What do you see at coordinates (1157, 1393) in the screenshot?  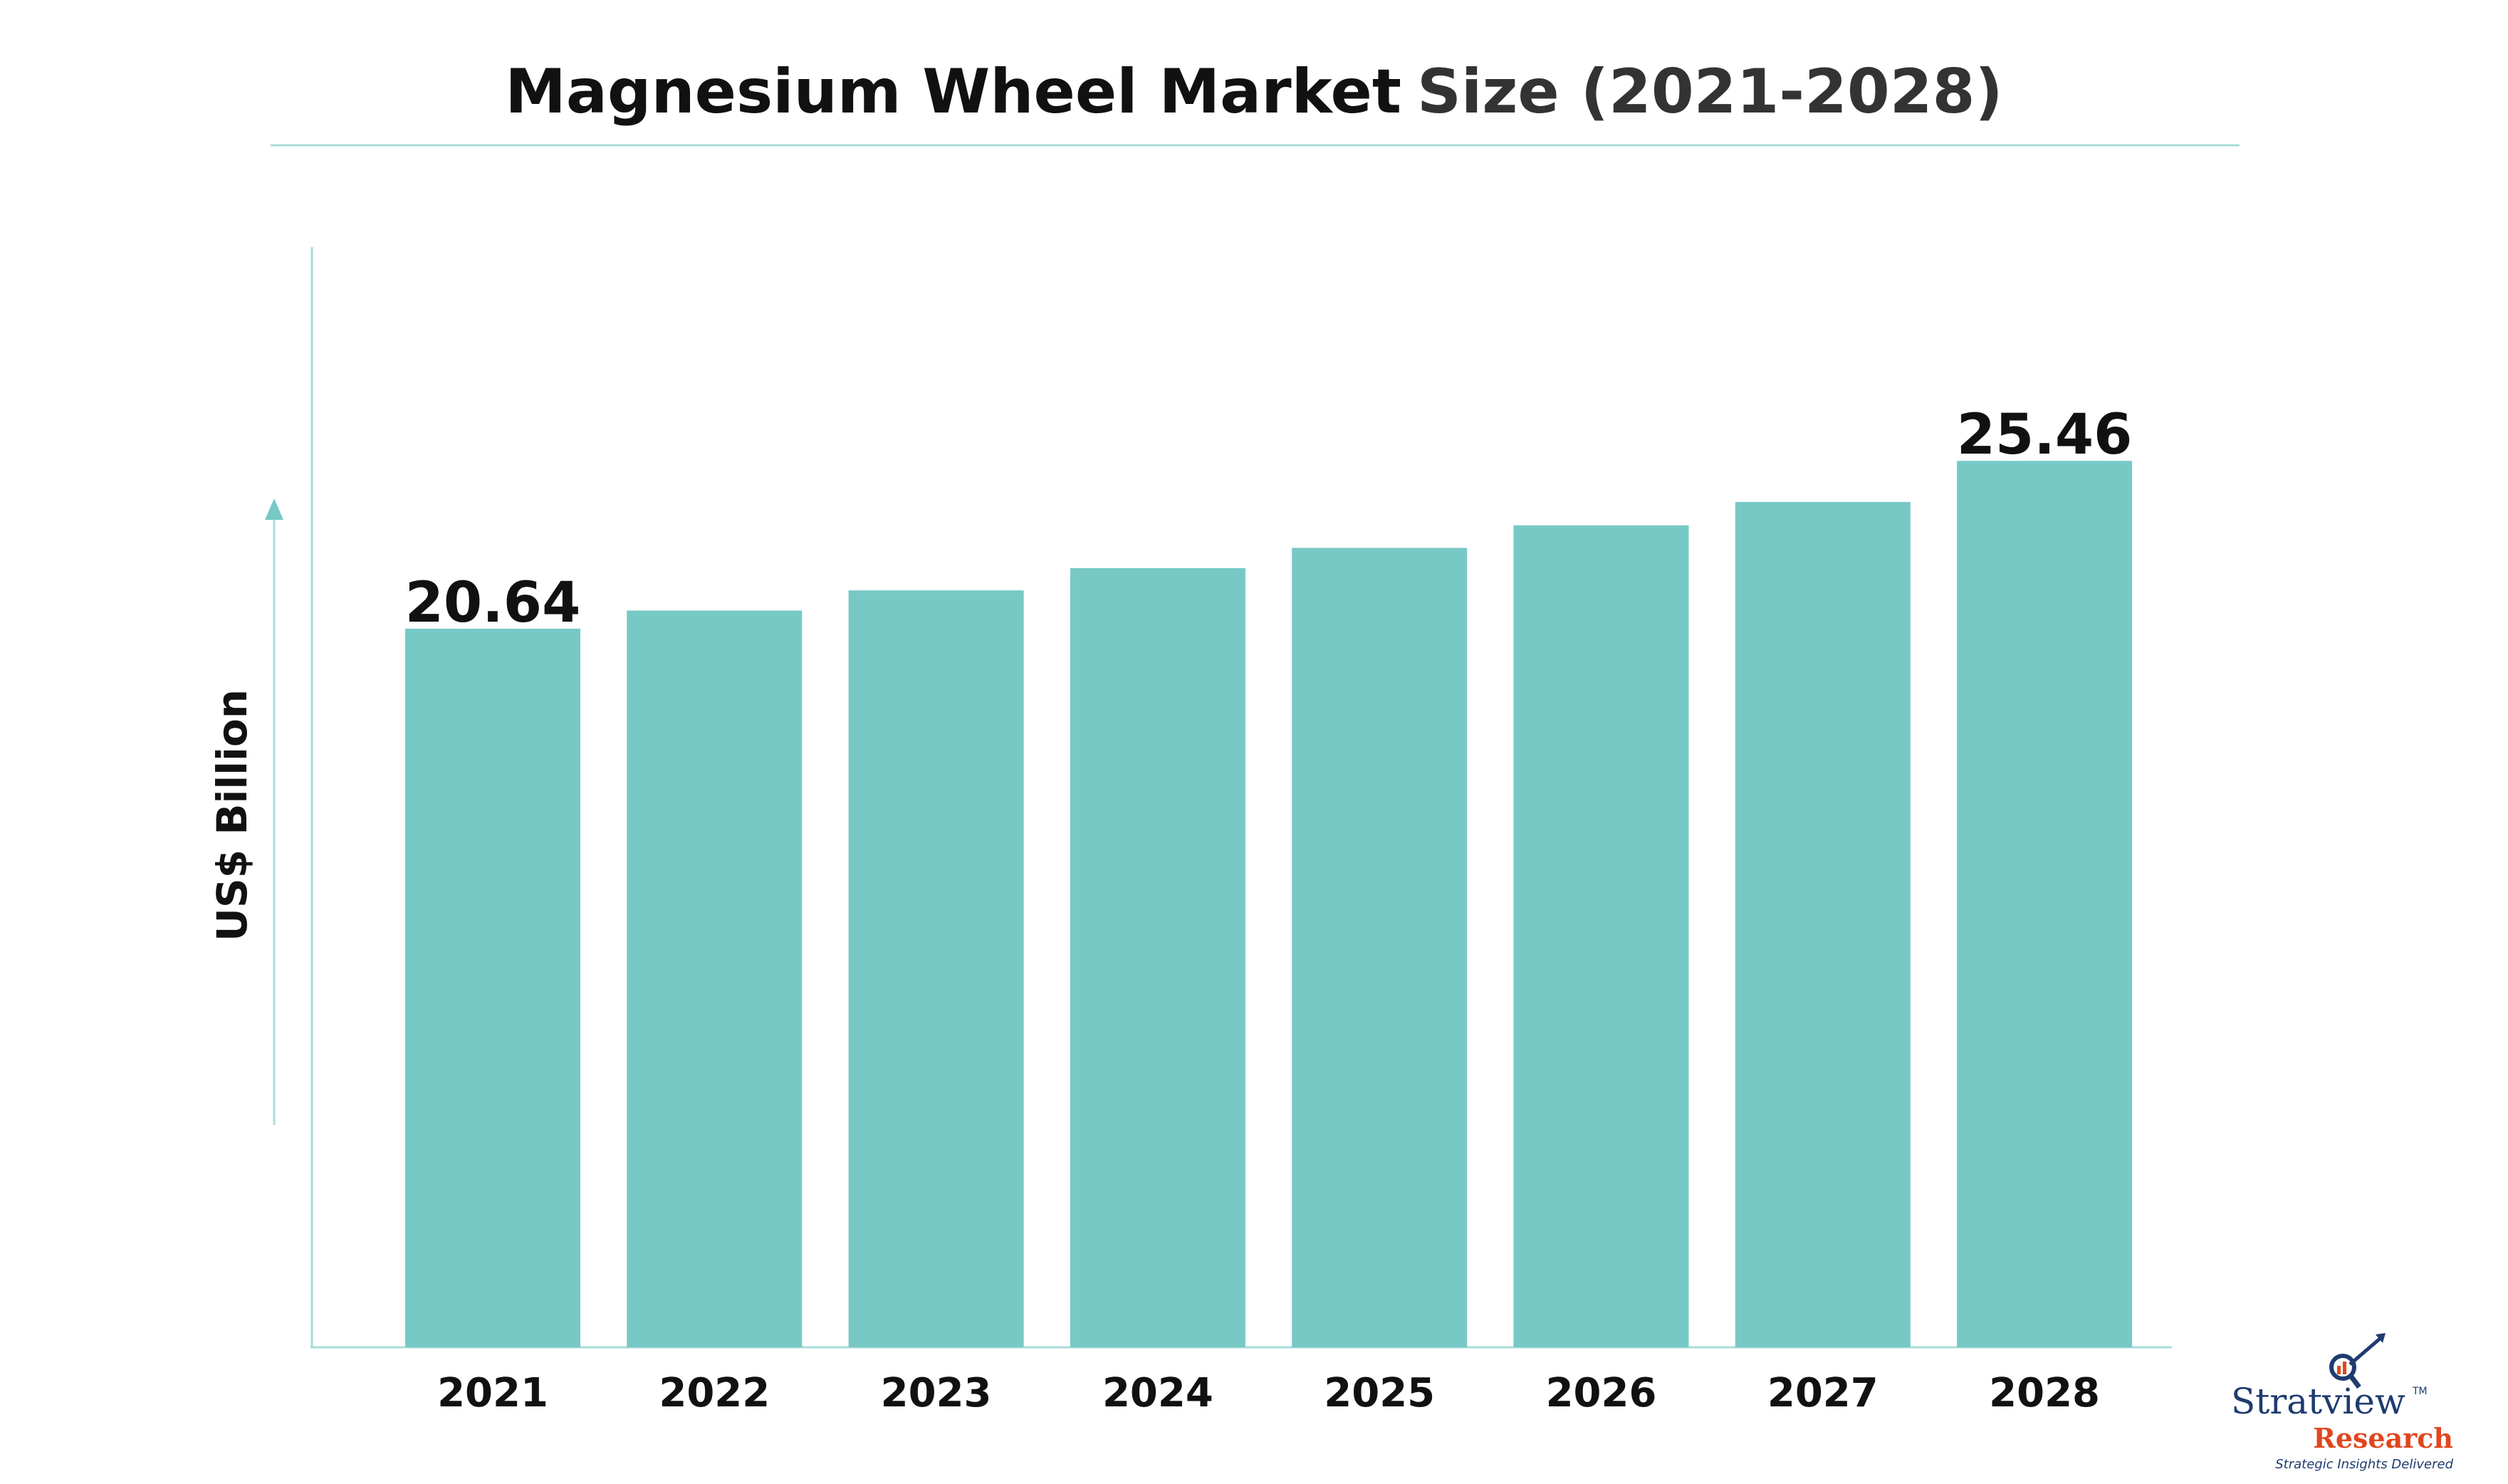 I see `x-tick-label-2024: 2024` at bounding box center [1157, 1393].